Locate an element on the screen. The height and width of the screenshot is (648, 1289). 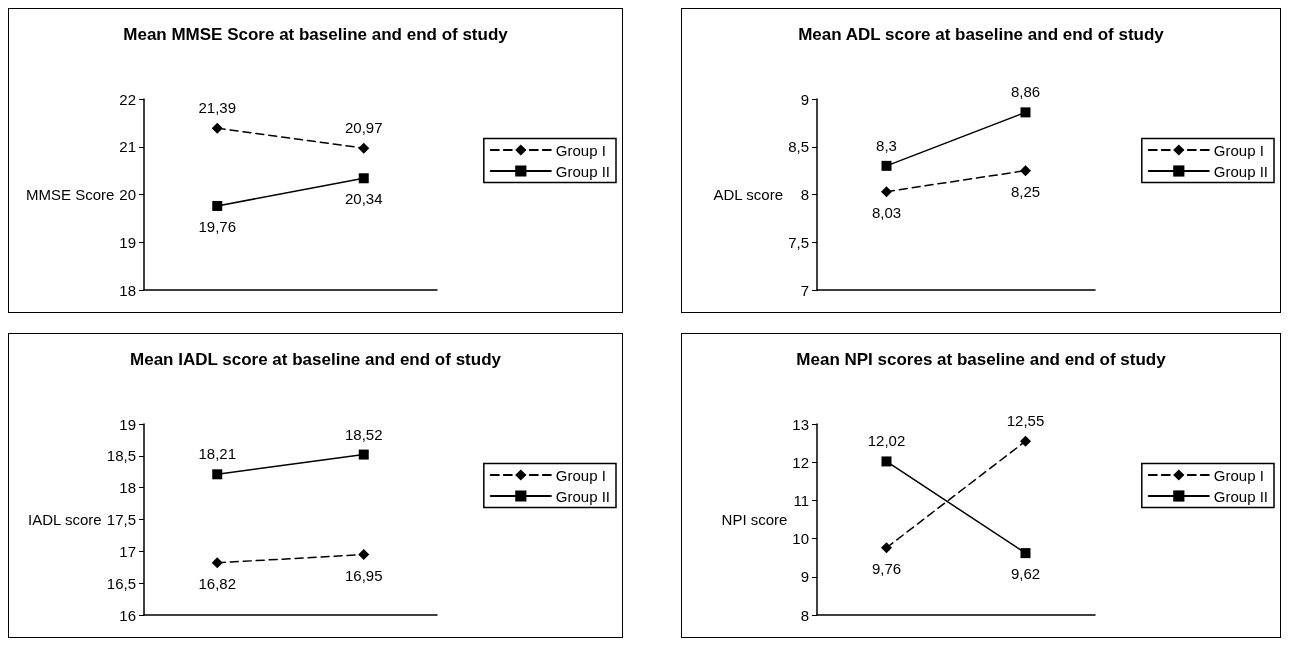
data-label: 9,76 is located at coordinates (886, 569).